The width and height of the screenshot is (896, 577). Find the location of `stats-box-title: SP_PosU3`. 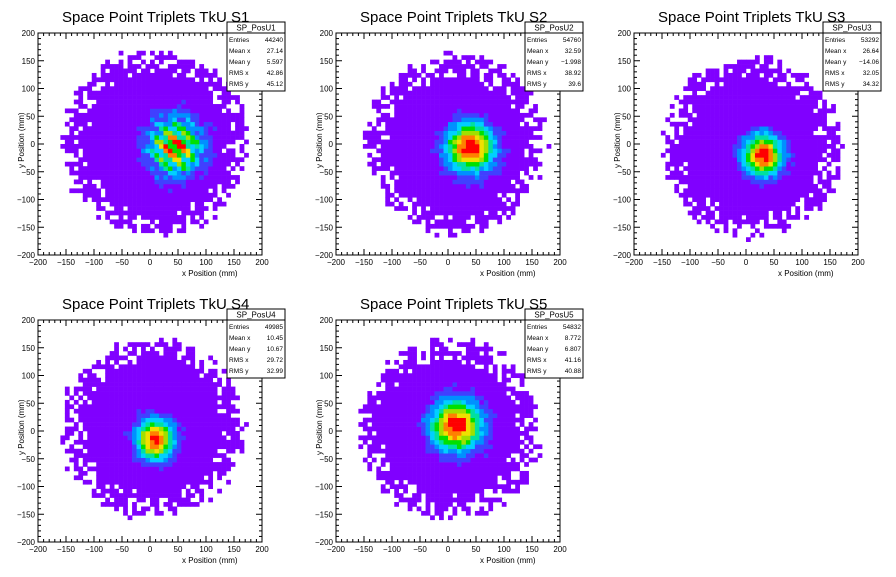

stats-box-title: SP_PosU3 is located at coordinates (852, 28).